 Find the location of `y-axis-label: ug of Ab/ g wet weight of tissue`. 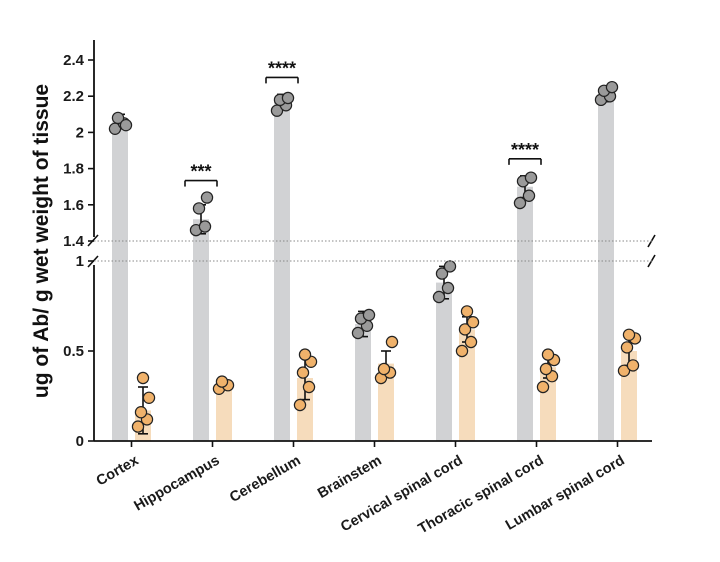

y-axis-label: ug of Ab/ g wet weight of tissue is located at coordinates (41, 241).